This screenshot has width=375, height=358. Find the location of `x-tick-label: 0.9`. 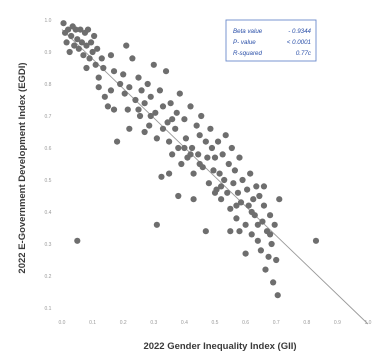

x-tick-label: 0.9 is located at coordinates (337, 323).